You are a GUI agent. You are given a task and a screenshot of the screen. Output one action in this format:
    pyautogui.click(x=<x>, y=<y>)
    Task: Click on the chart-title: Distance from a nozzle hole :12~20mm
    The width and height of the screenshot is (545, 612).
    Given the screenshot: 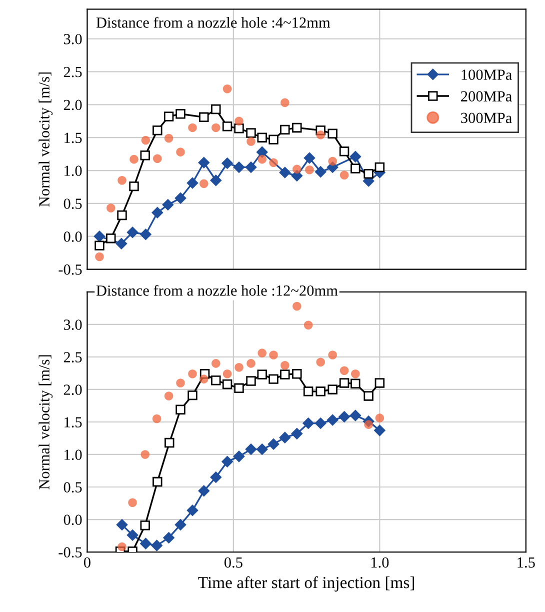 What is the action you would take?
    pyautogui.click(x=217, y=290)
    